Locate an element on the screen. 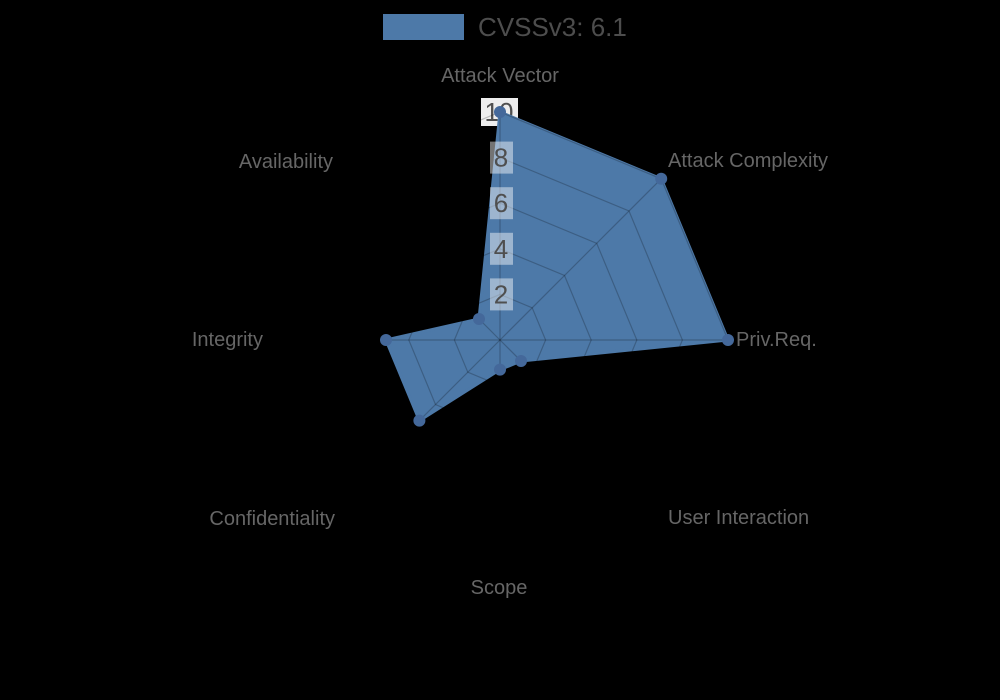 This screenshot has height=700, width=1000. legend-swatch is located at coordinates (423, 27).